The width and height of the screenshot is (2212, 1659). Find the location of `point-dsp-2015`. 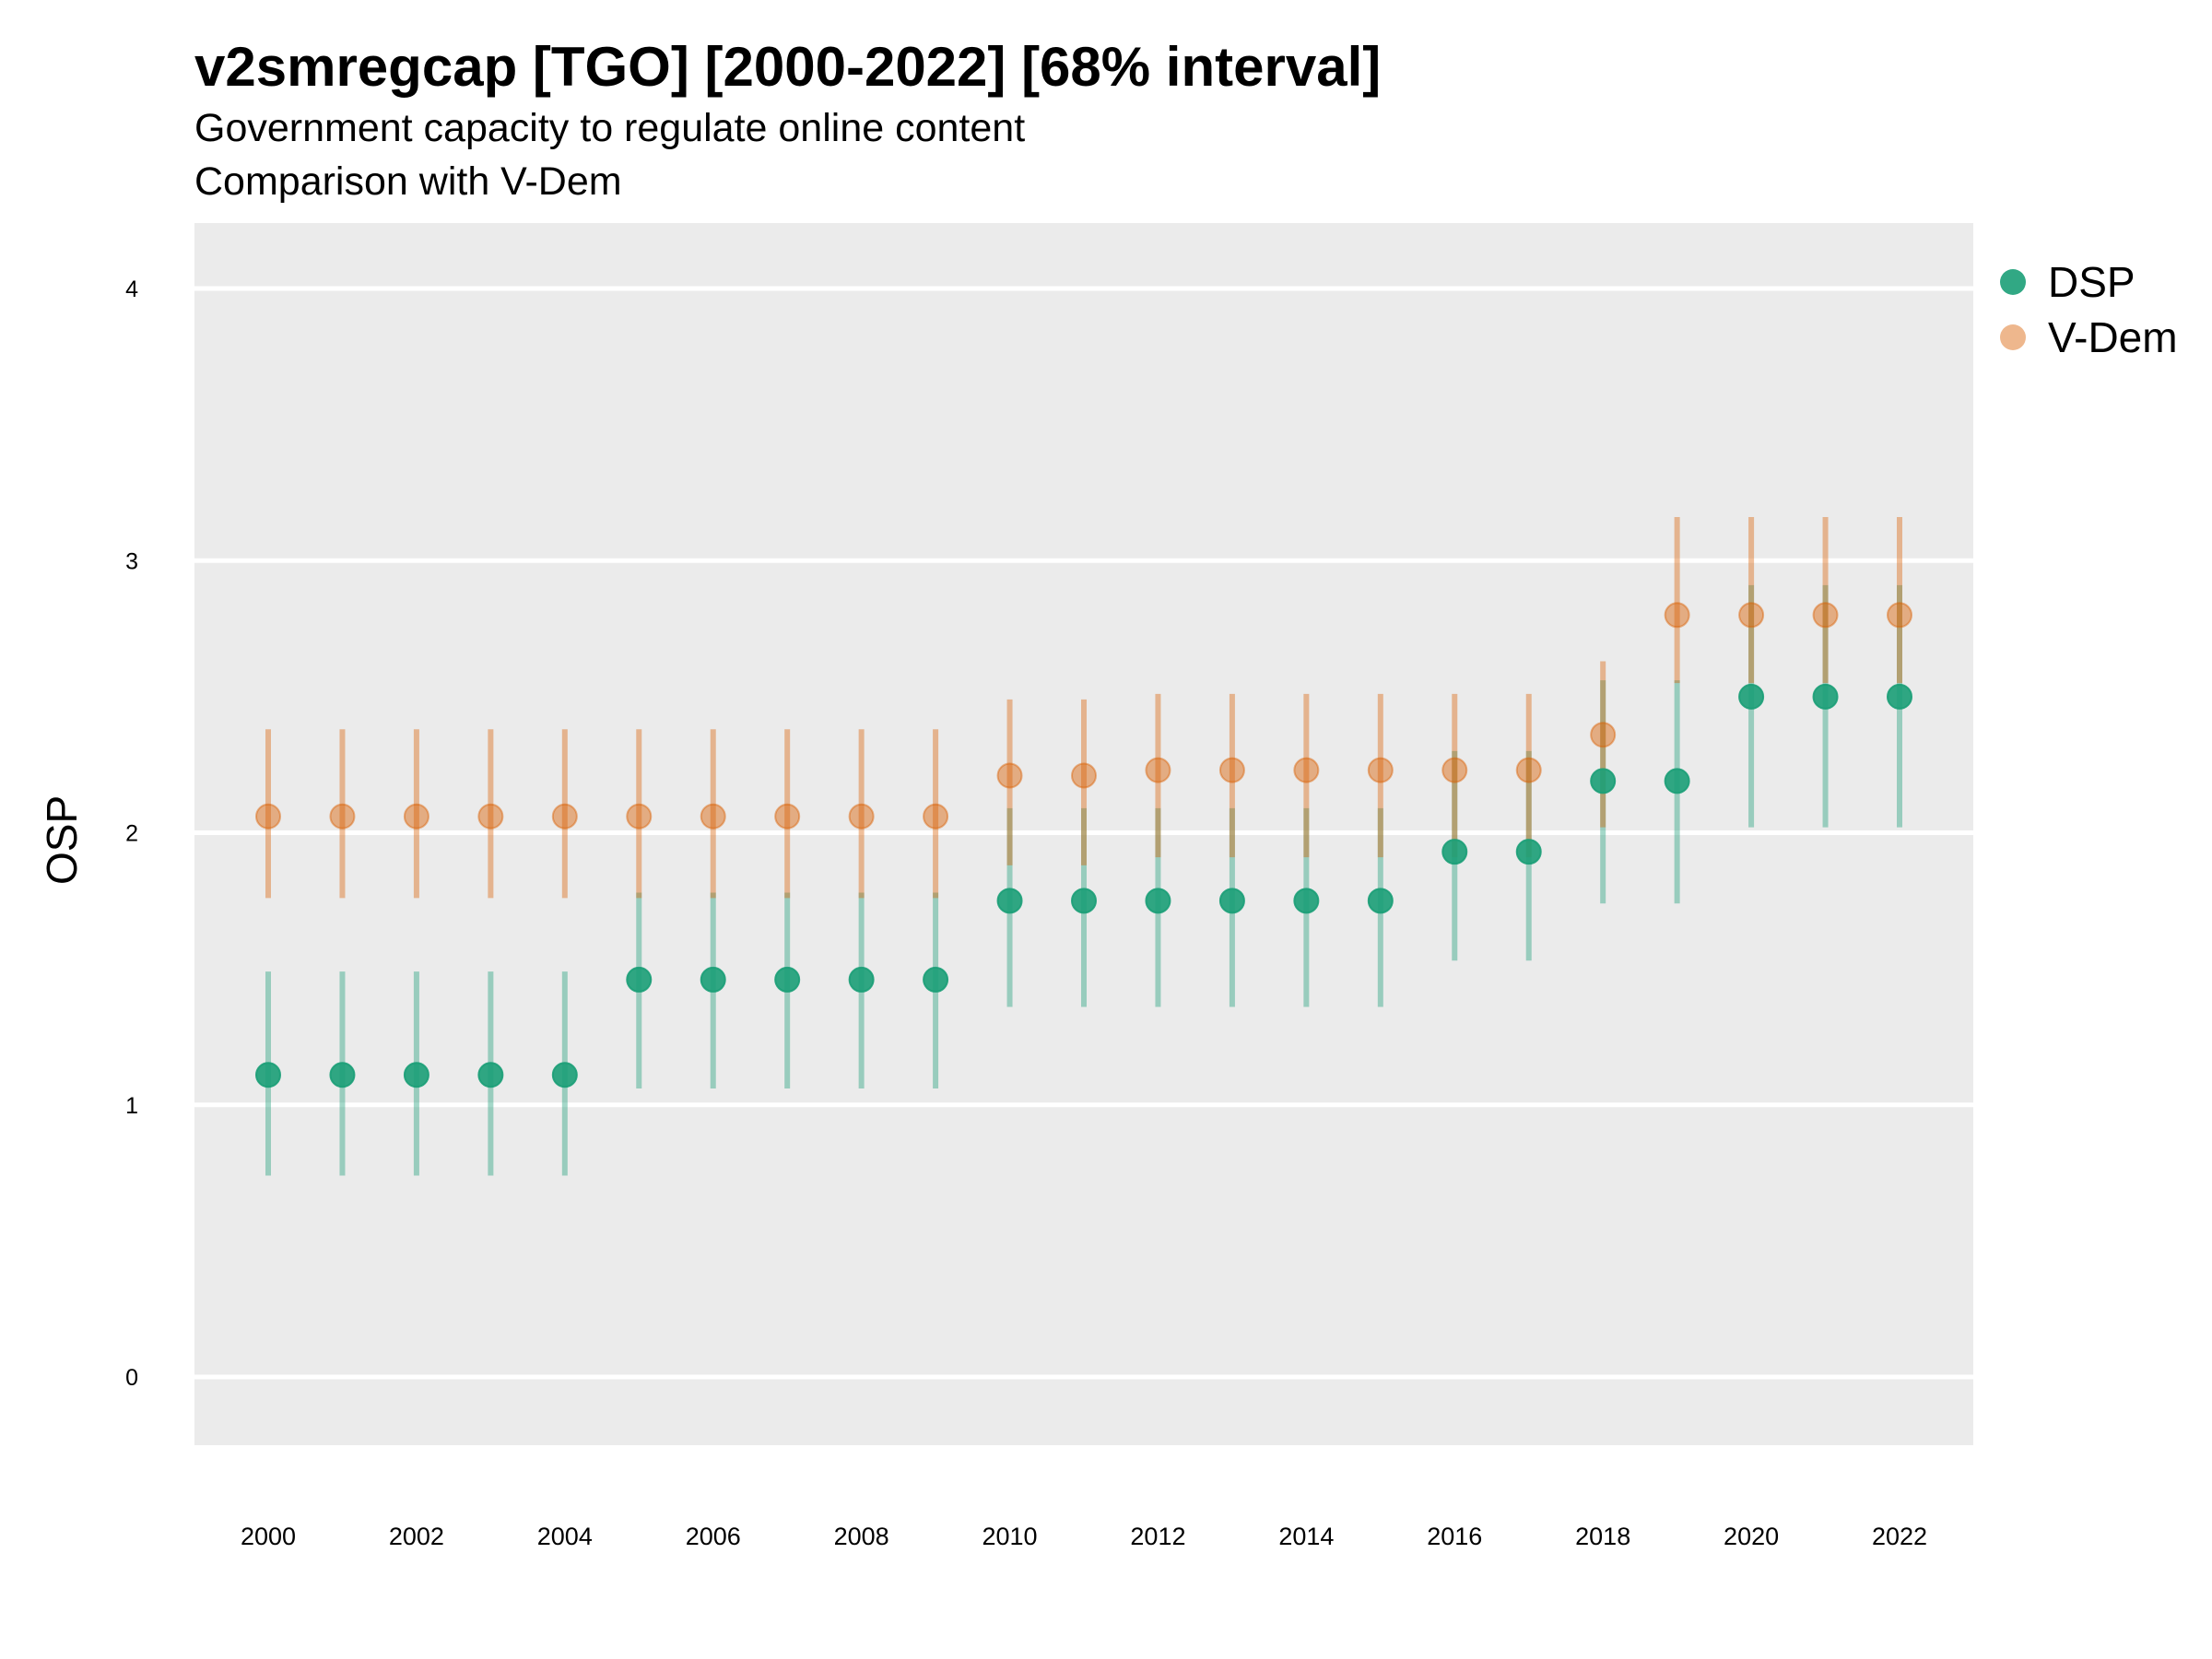

point-dsp-2015 is located at coordinates (1380, 901).